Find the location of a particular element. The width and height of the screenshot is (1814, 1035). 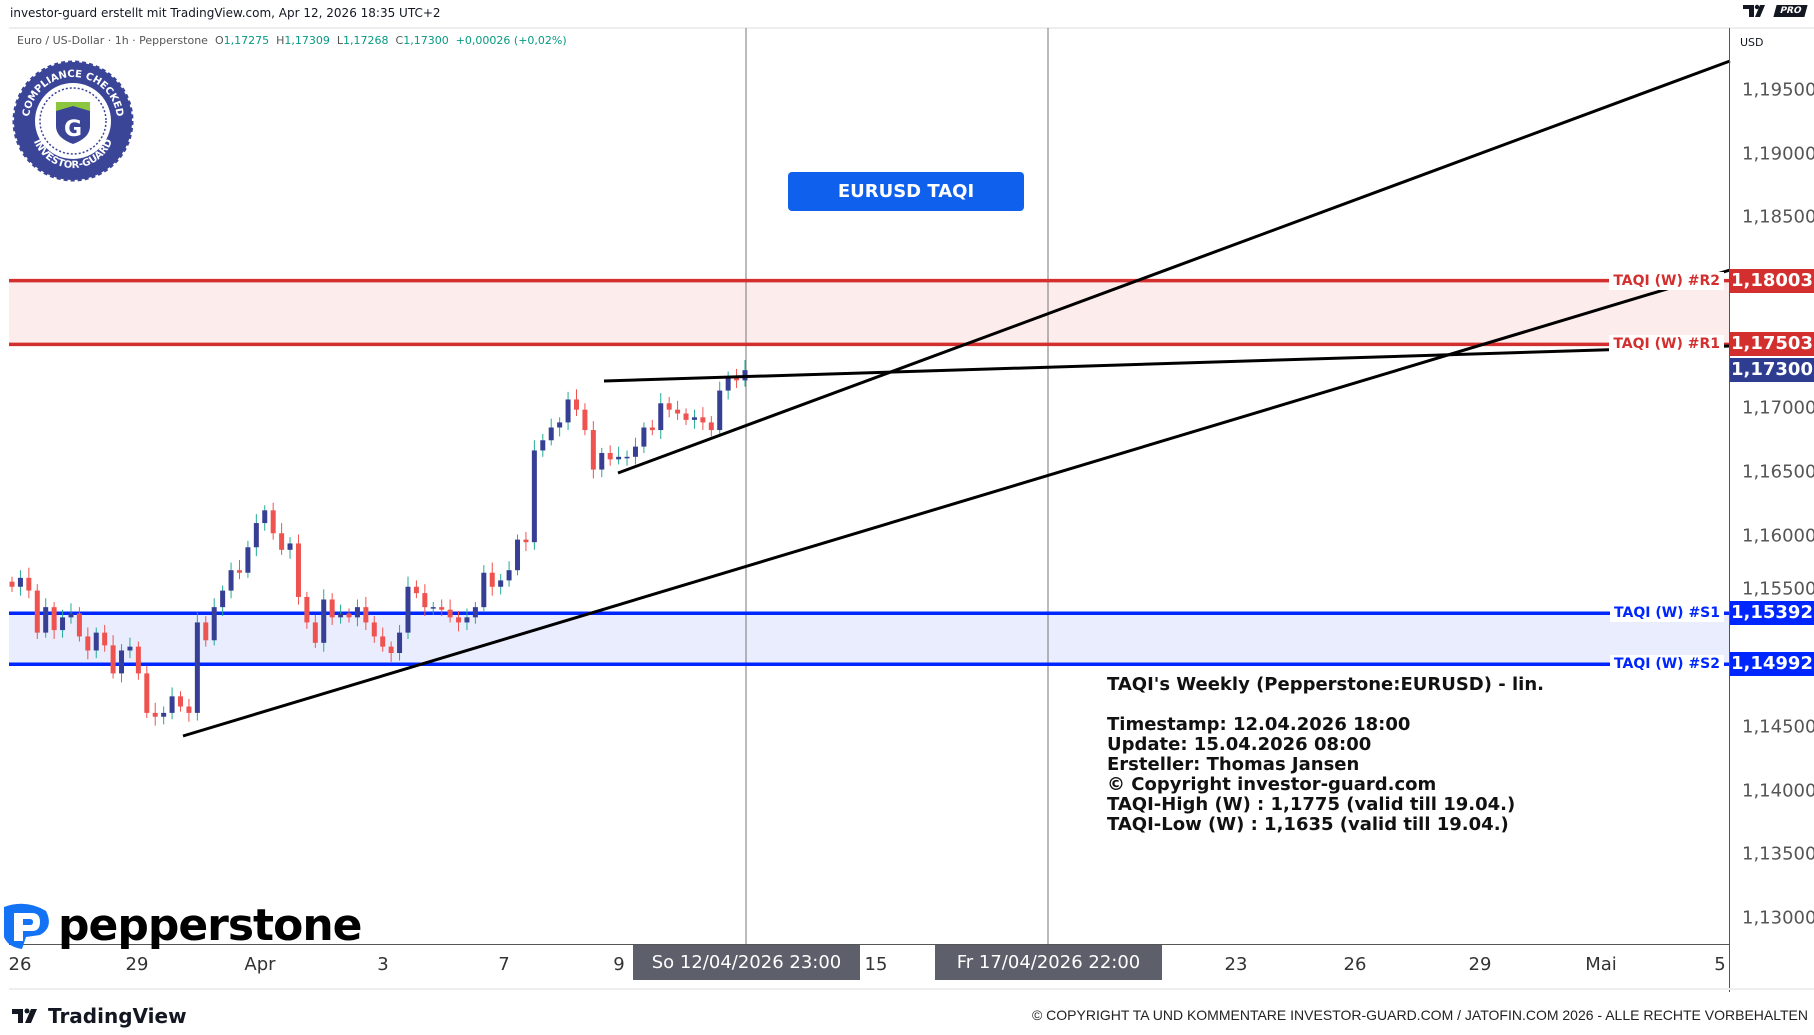

close-label: C is located at coordinates (399, 40).